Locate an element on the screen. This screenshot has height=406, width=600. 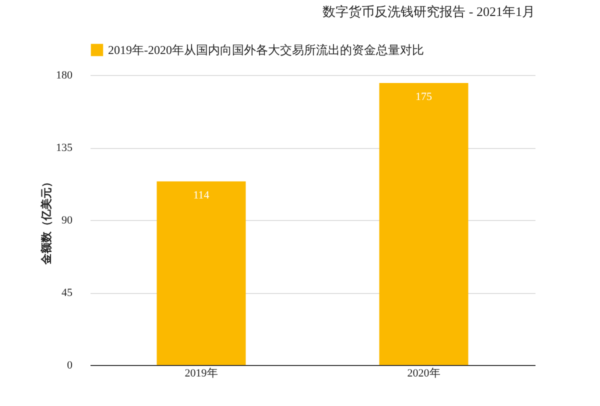
chart-title: 数字货币反洗钱研究报告 - 2021年1月 is located at coordinates (428, 11).